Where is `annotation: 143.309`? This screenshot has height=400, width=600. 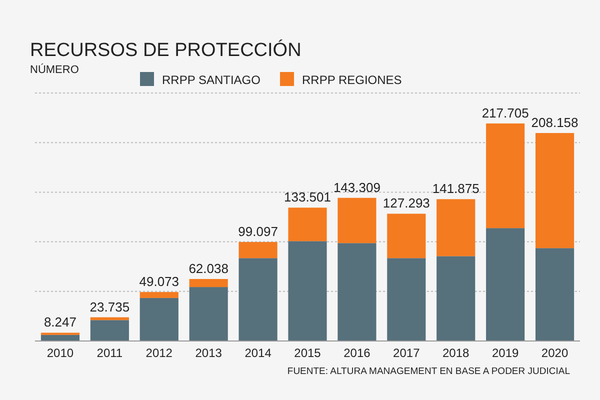
annotation: 143.309 is located at coordinates (356, 187).